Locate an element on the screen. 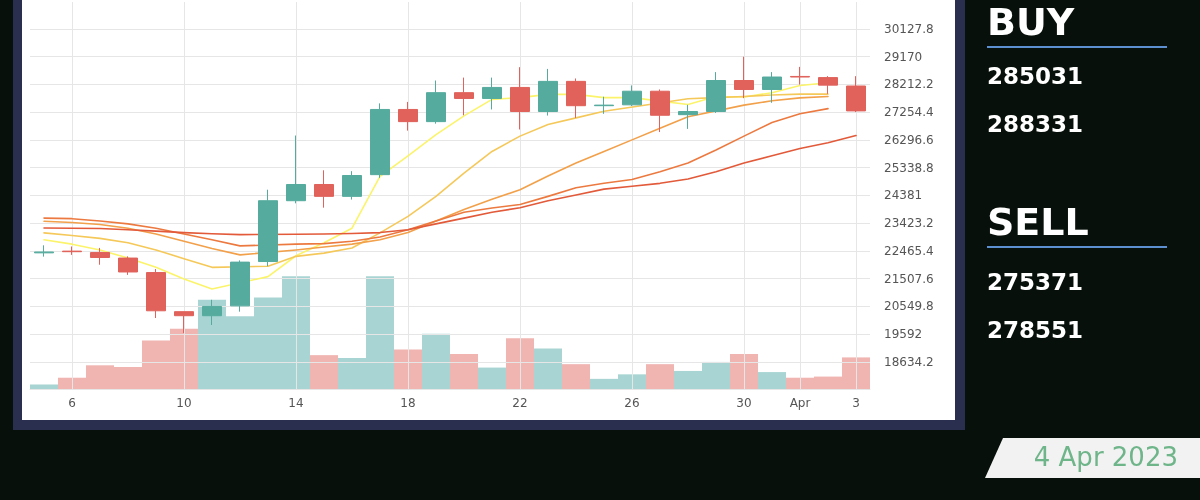 This screenshot has width=1200, height=500. y-tick-label: 27254.4 is located at coordinates (909, 112).